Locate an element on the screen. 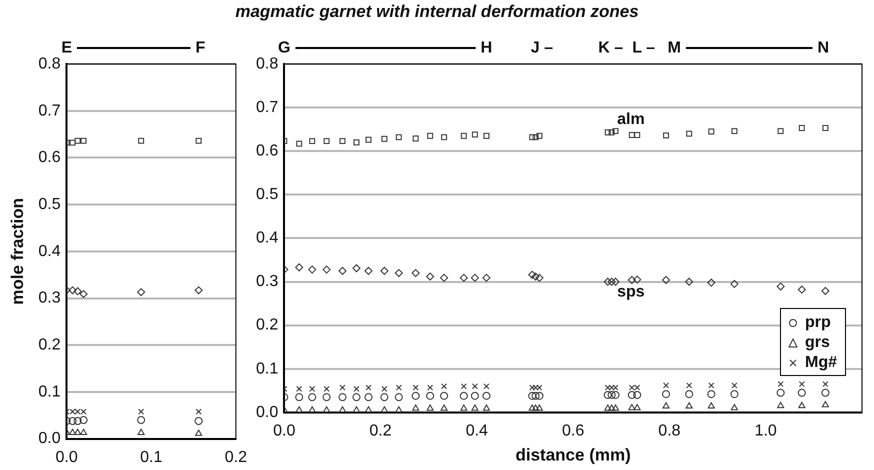 The width and height of the screenshot is (874, 470). annotation: alm is located at coordinates (631, 119).